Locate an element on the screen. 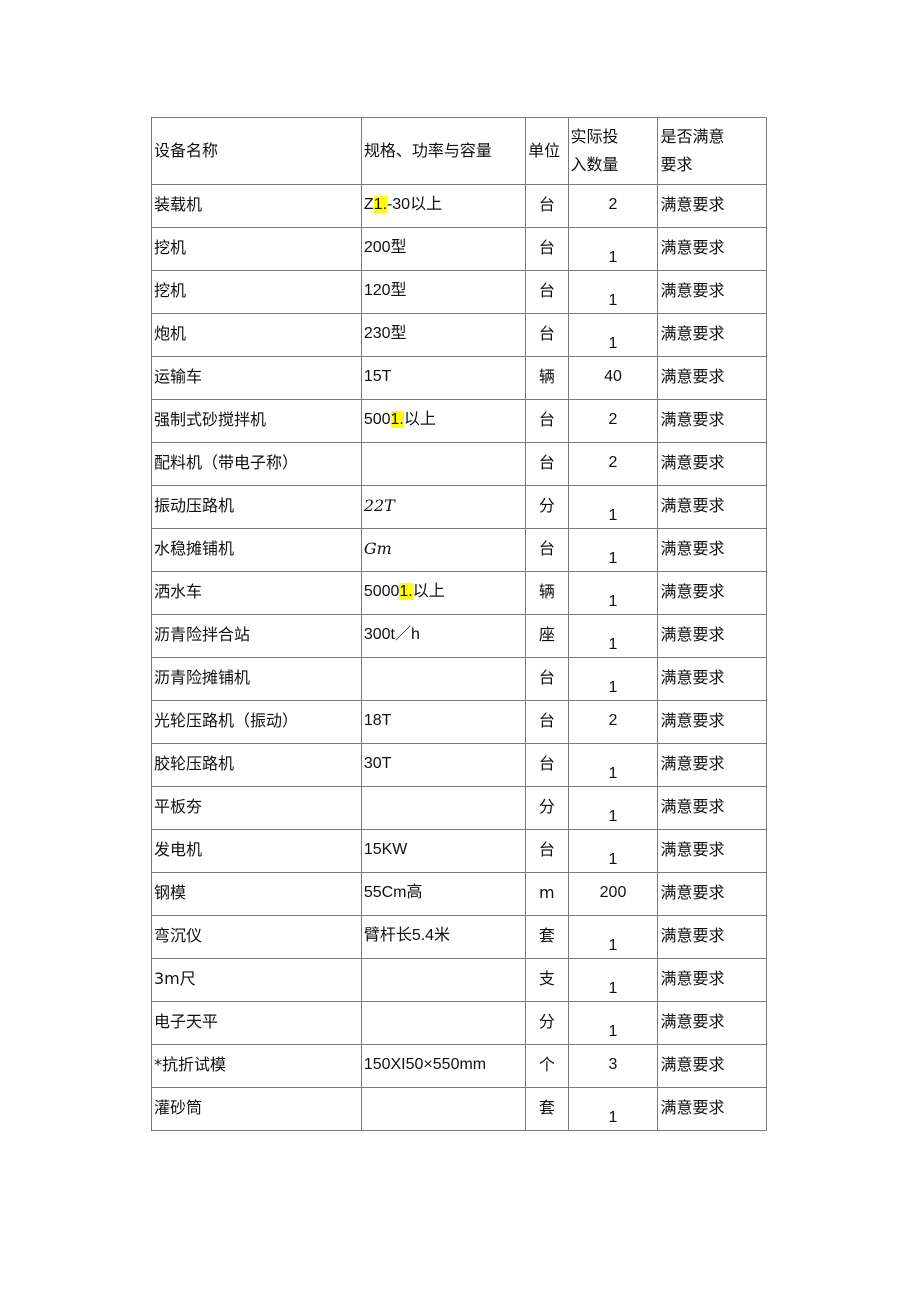  spec-text: 15KW is located at coordinates (385, 849).